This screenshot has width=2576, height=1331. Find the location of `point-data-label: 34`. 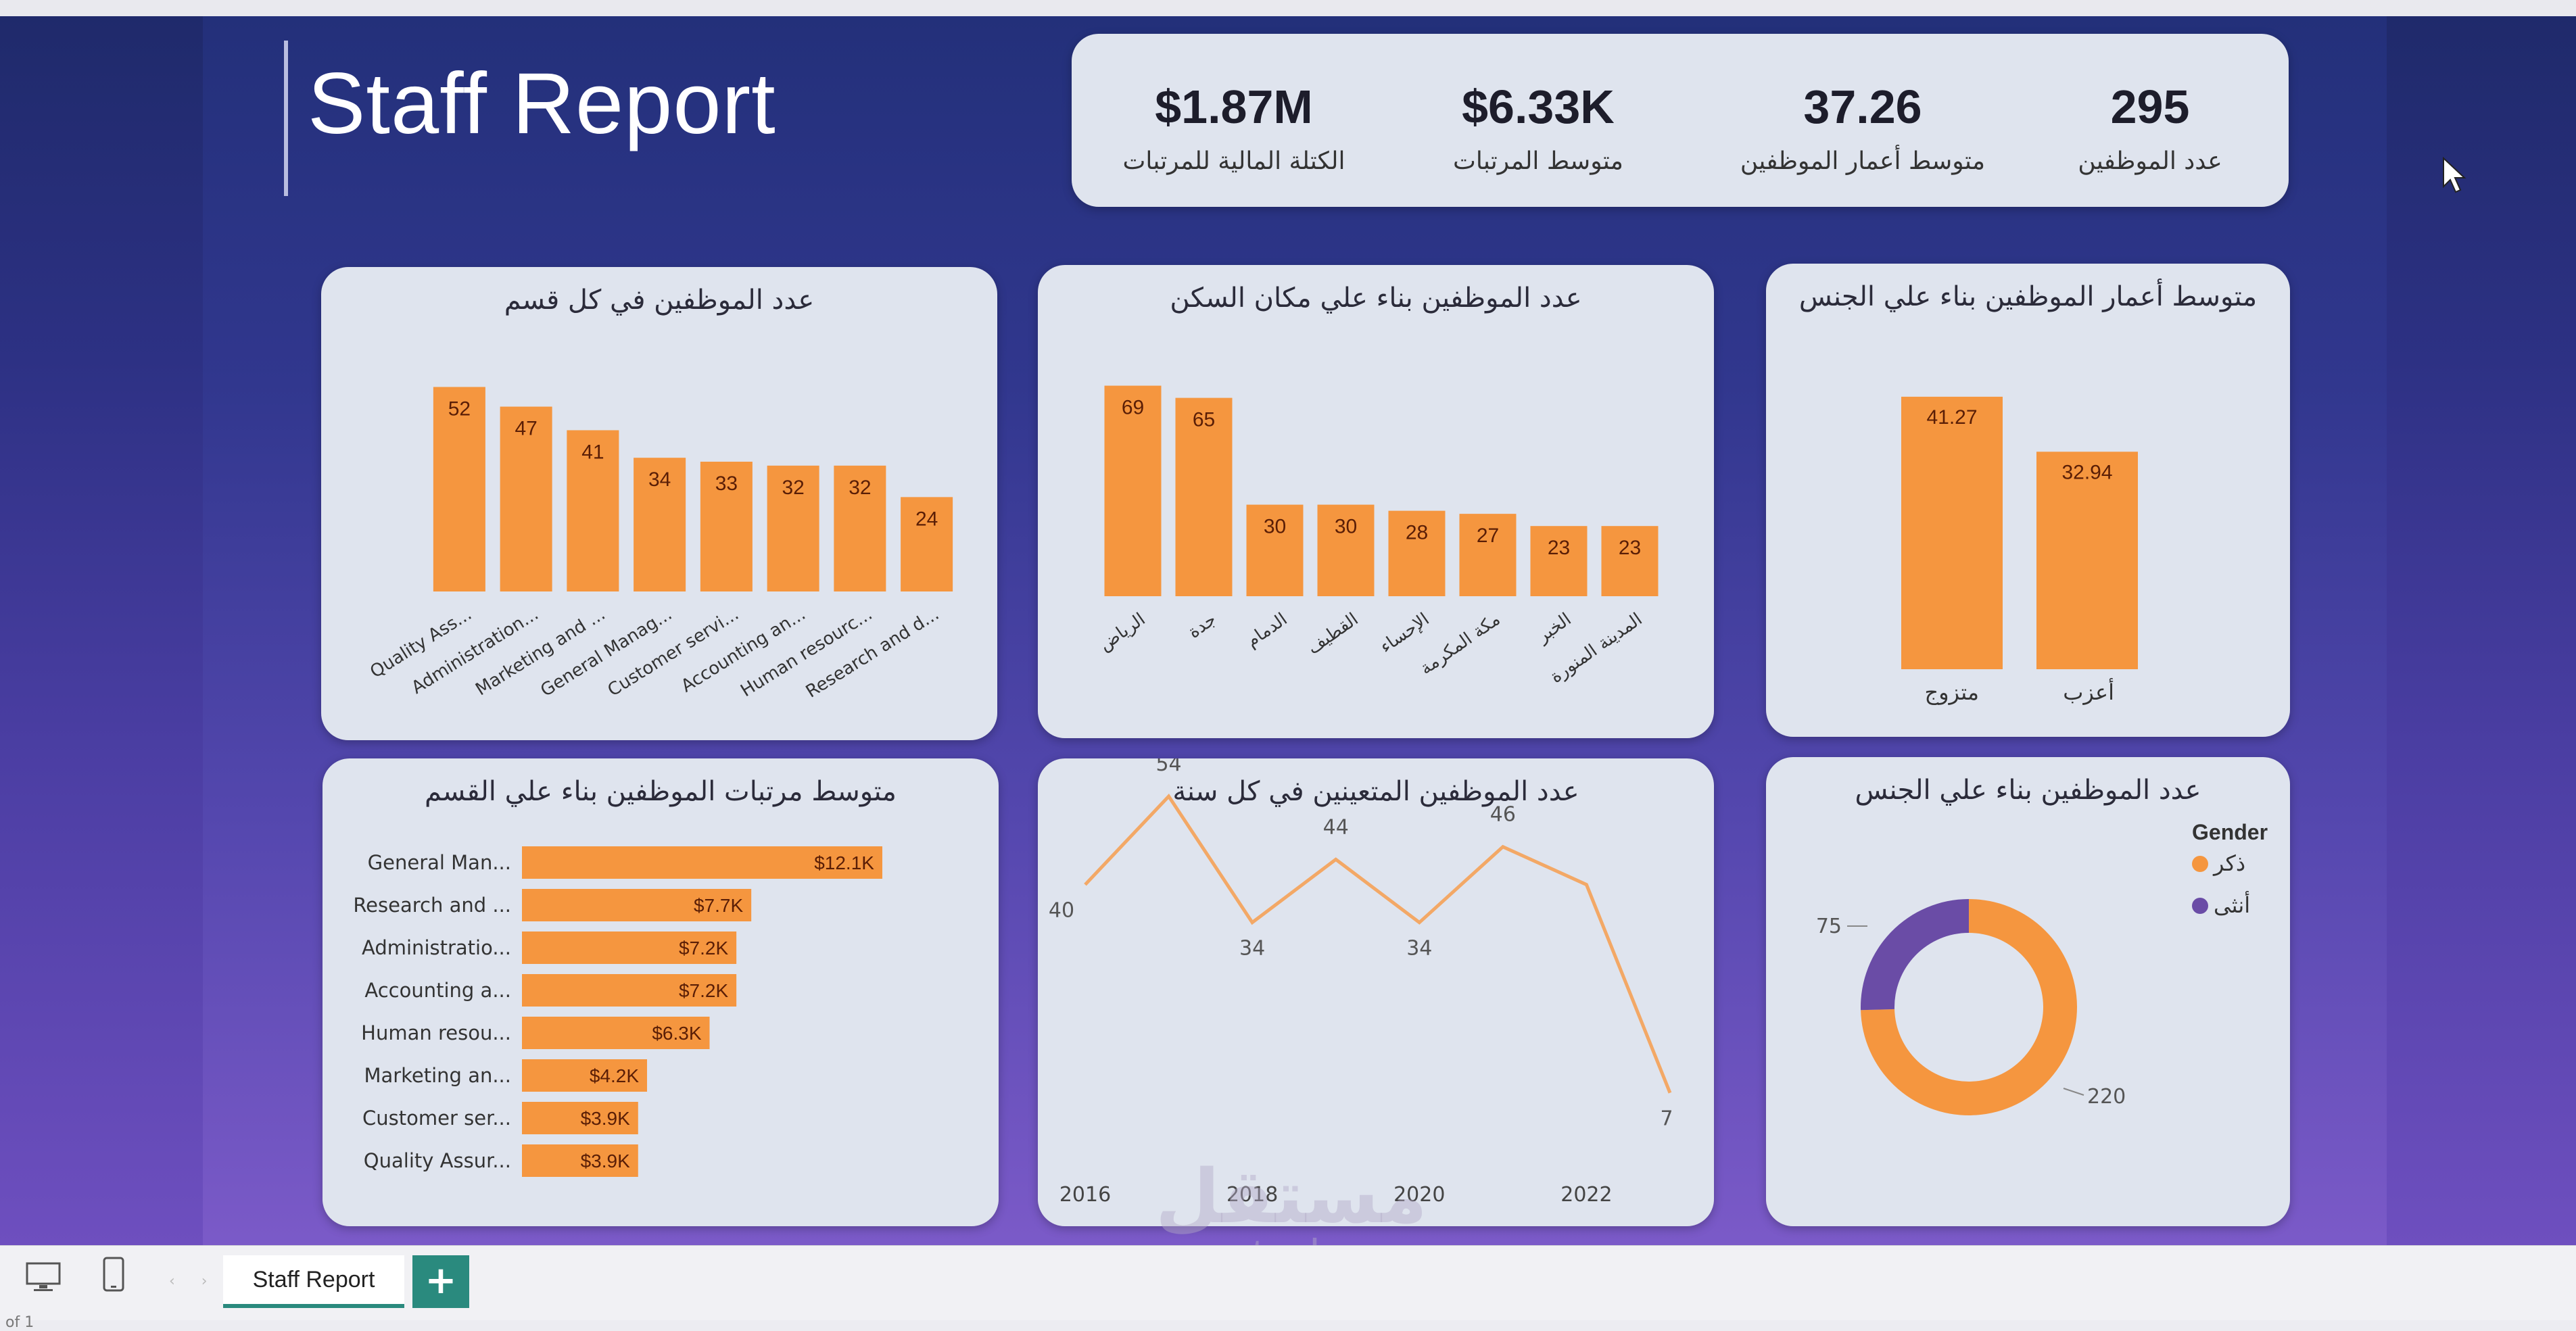

point-data-label: 34 is located at coordinates (1419, 949).